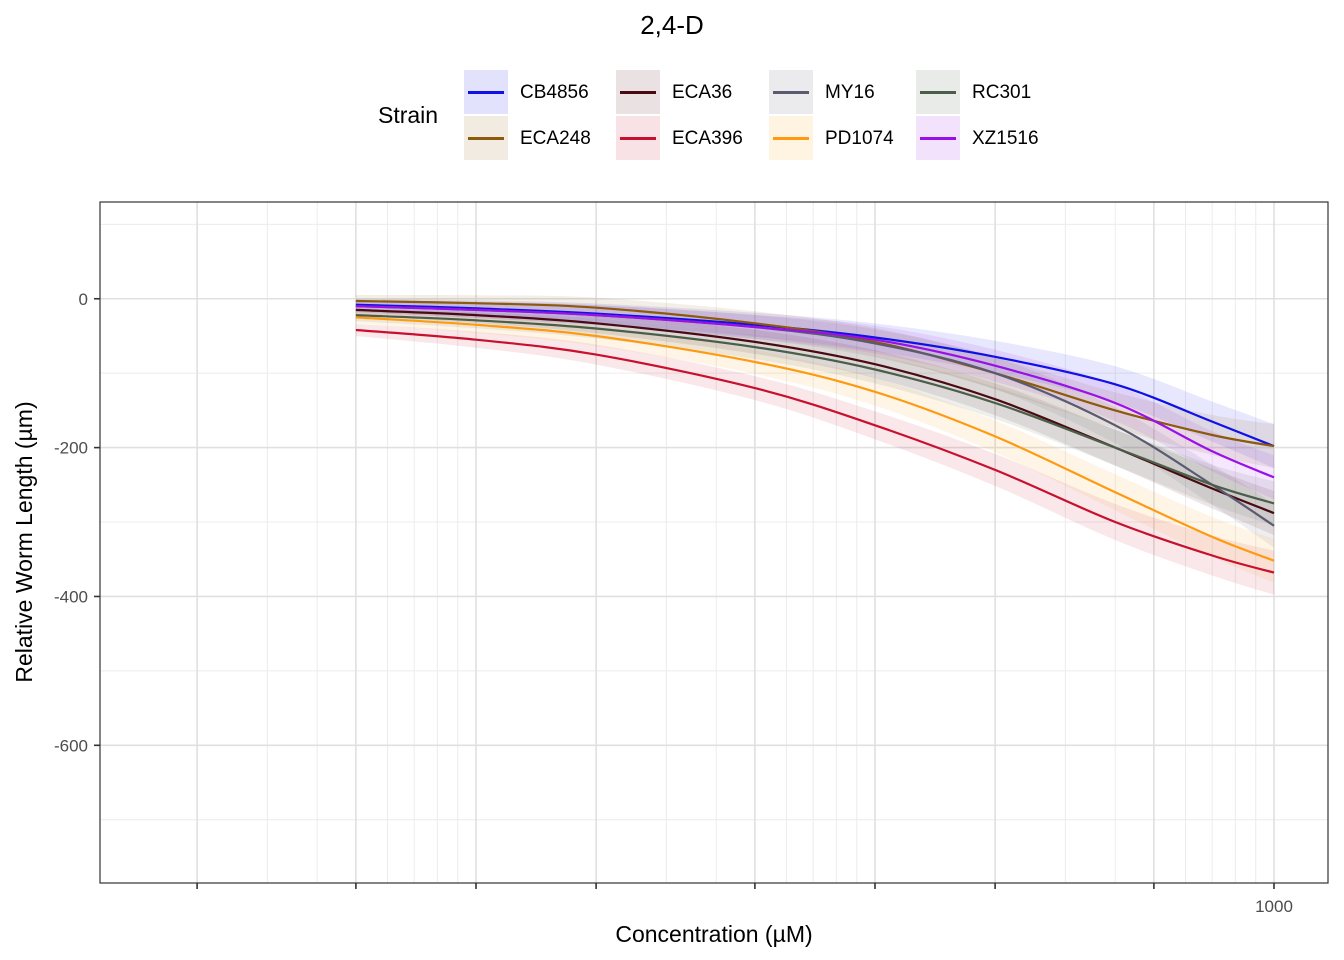 The height and width of the screenshot is (960, 1344). I want to click on legend-label: CB4856, so click(554, 92).